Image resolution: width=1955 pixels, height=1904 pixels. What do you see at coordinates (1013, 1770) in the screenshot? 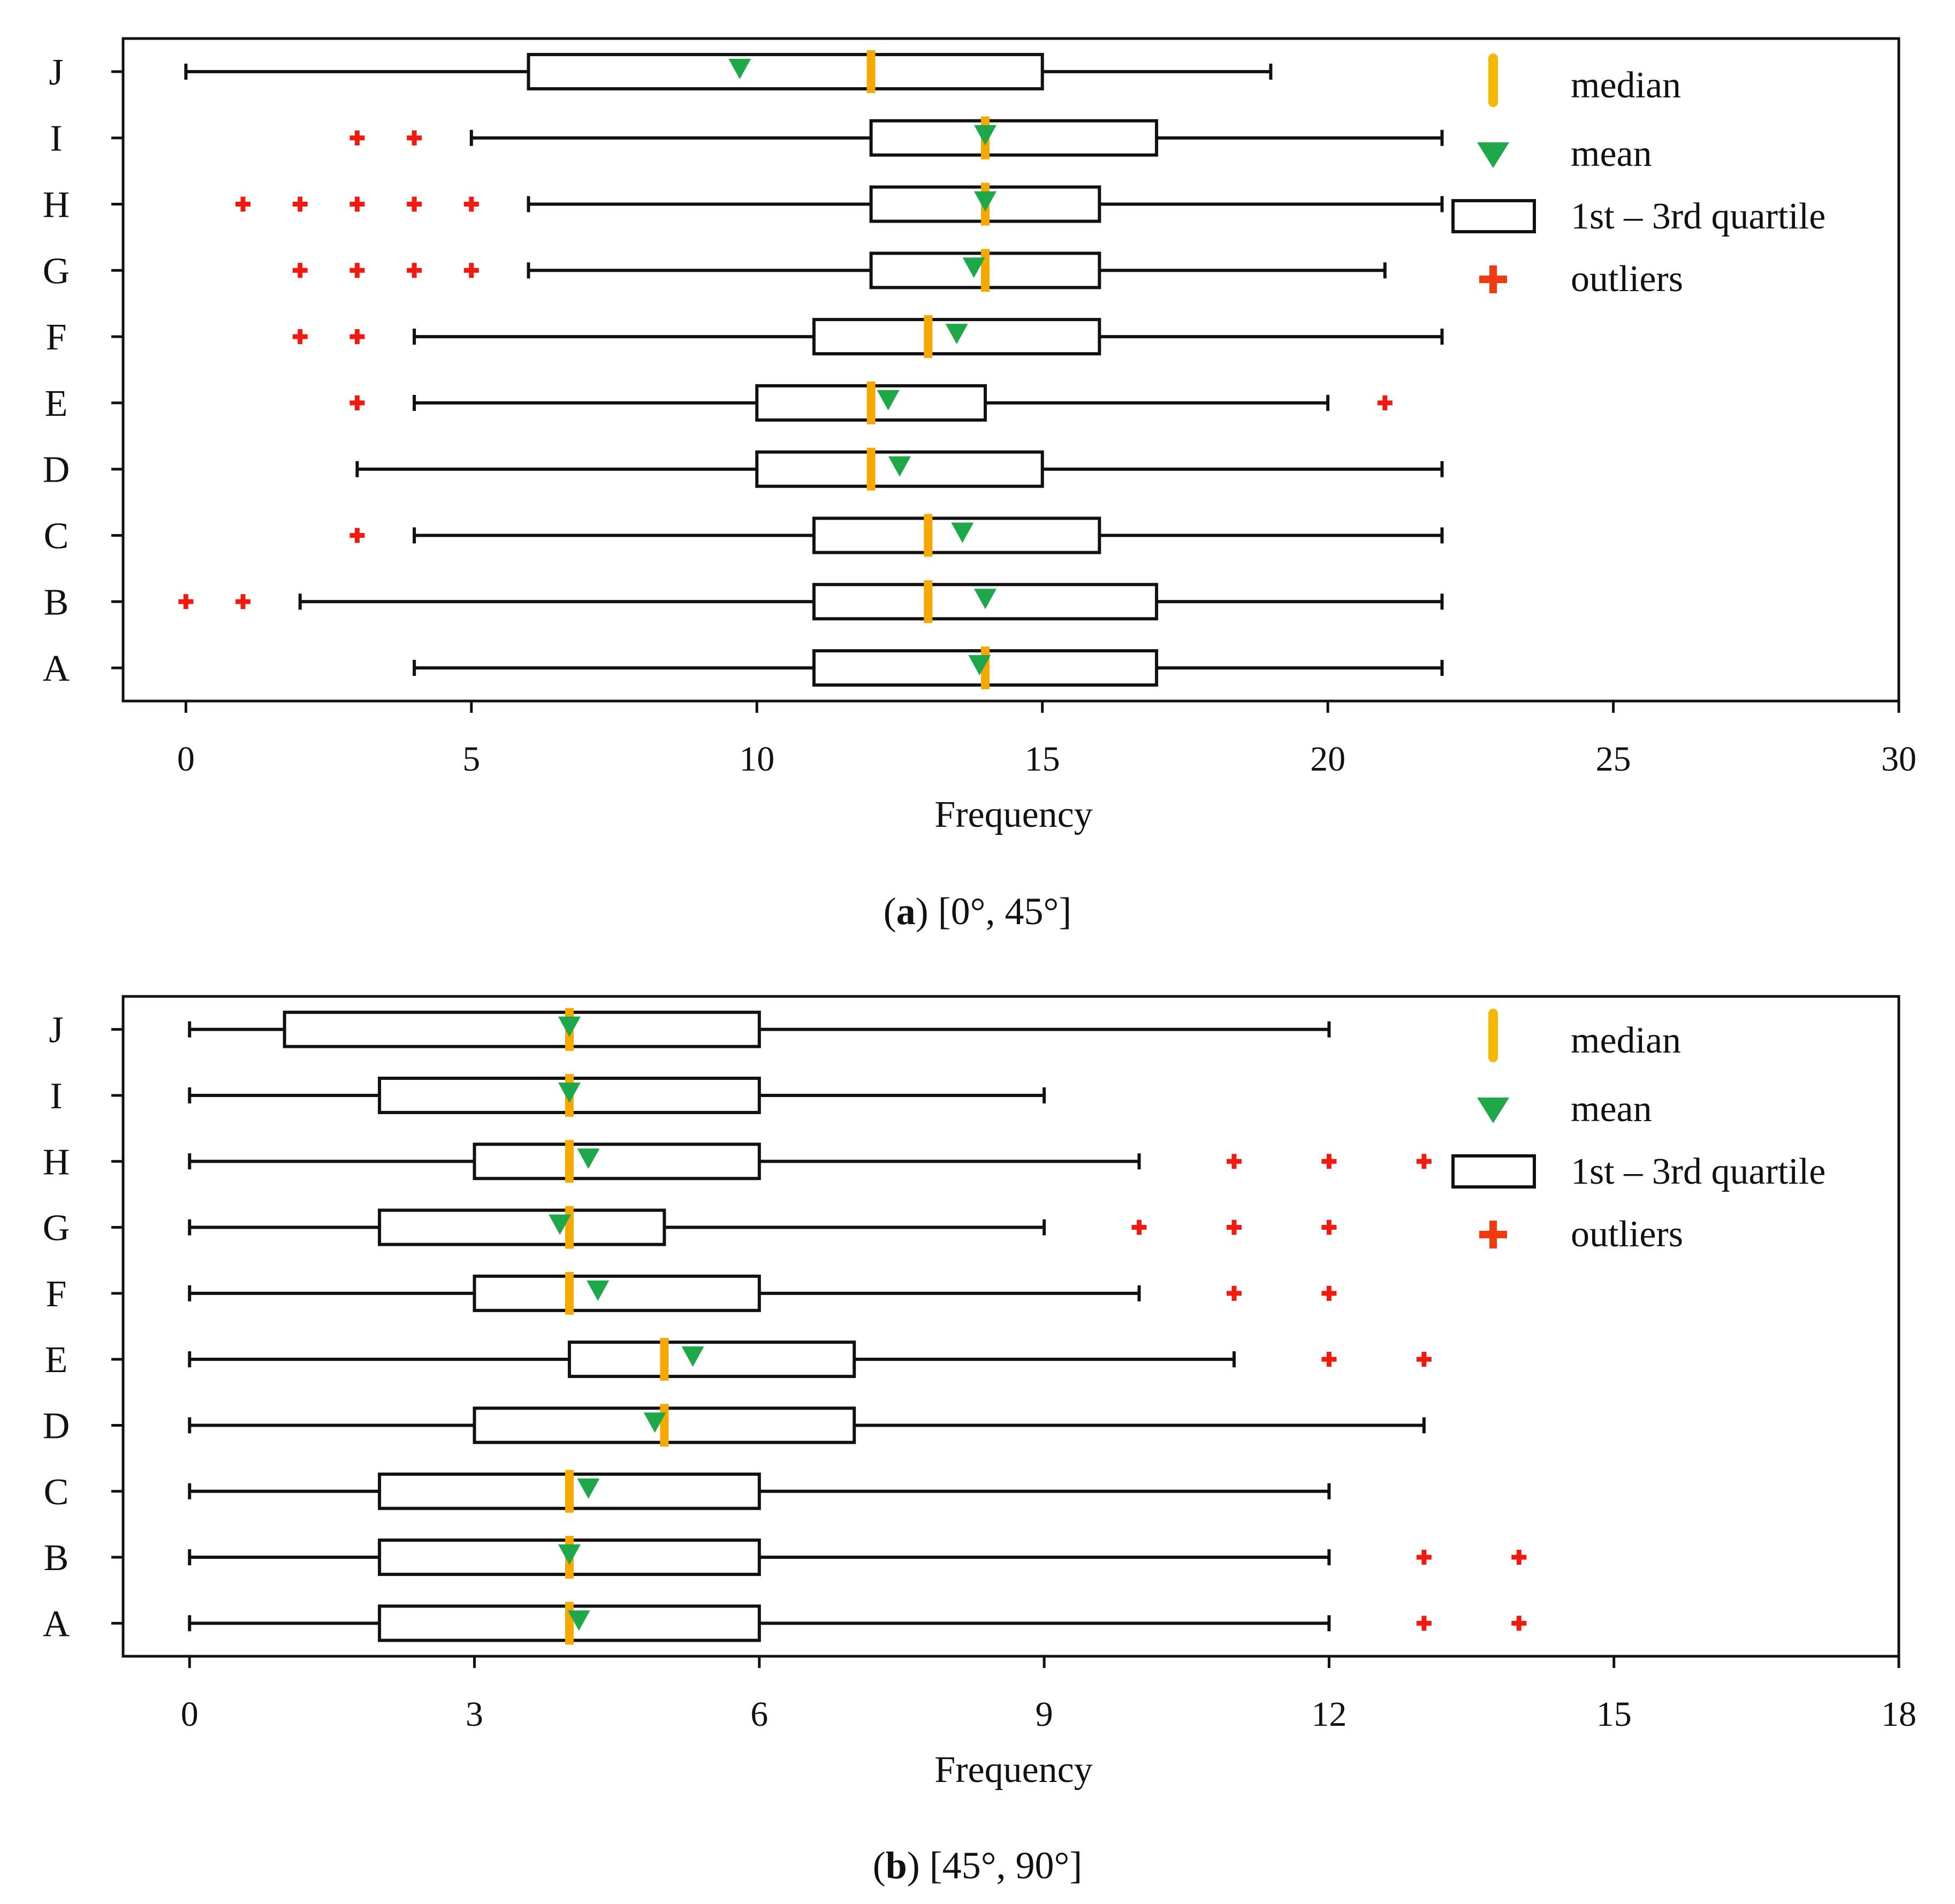
I see `x-axis-label: Frequency` at bounding box center [1013, 1770].